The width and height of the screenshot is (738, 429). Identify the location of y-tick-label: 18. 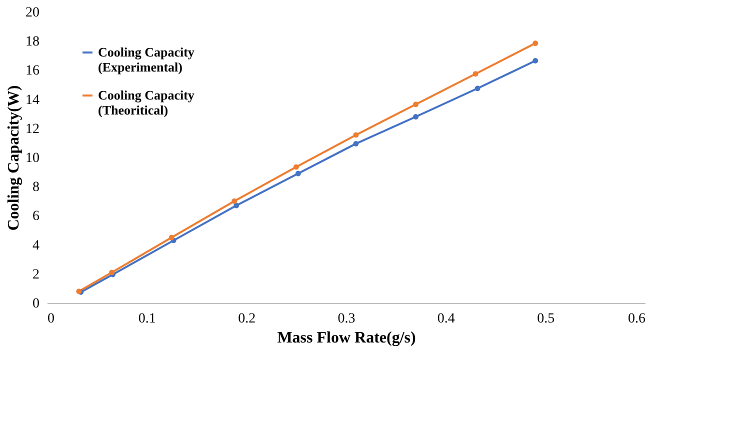
(33, 42).